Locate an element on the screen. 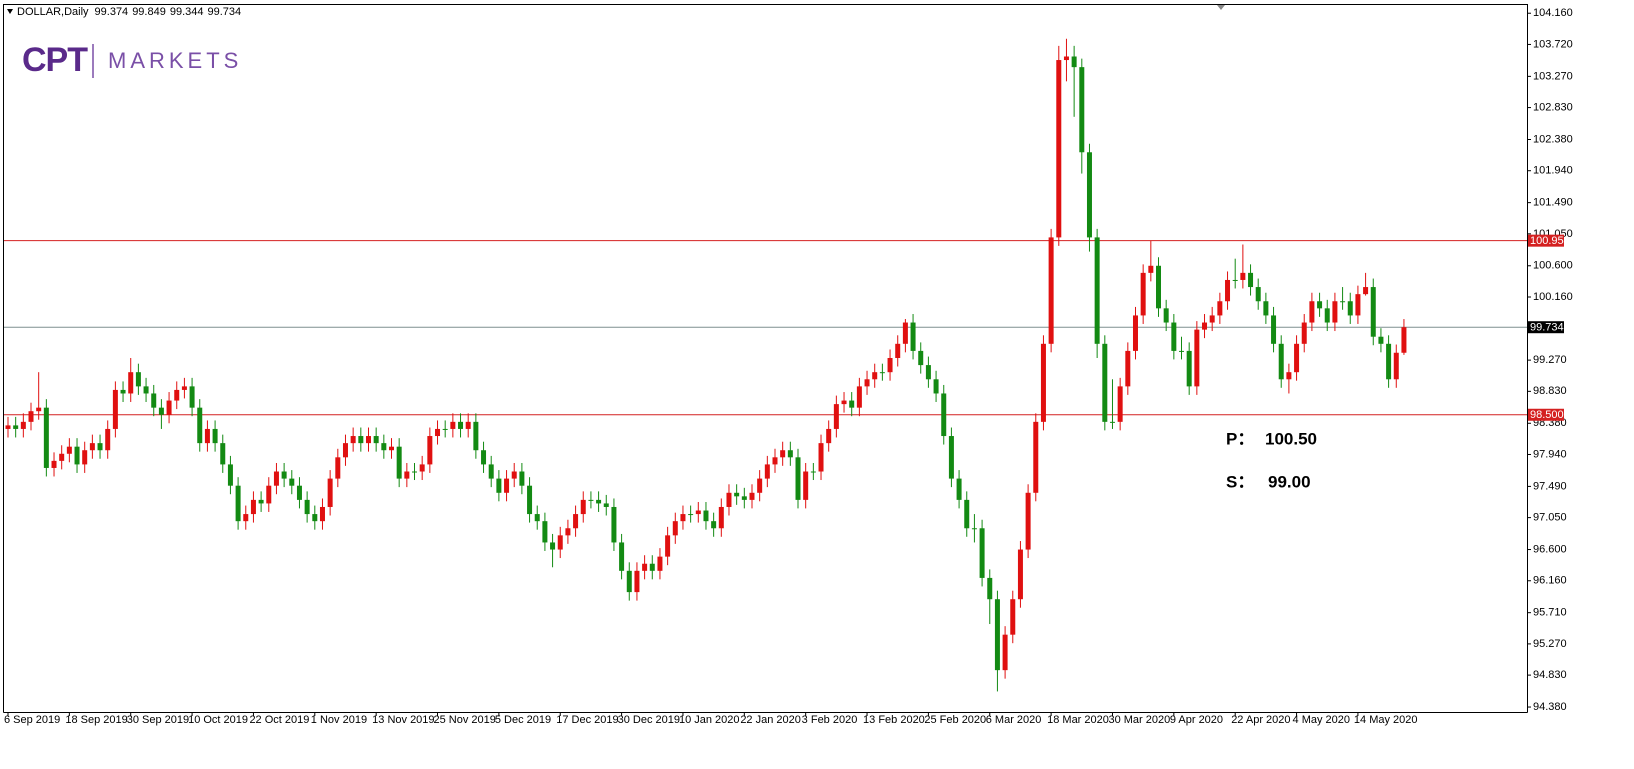  x-tick-label: 14 May 2020 is located at coordinates (1386, 720).